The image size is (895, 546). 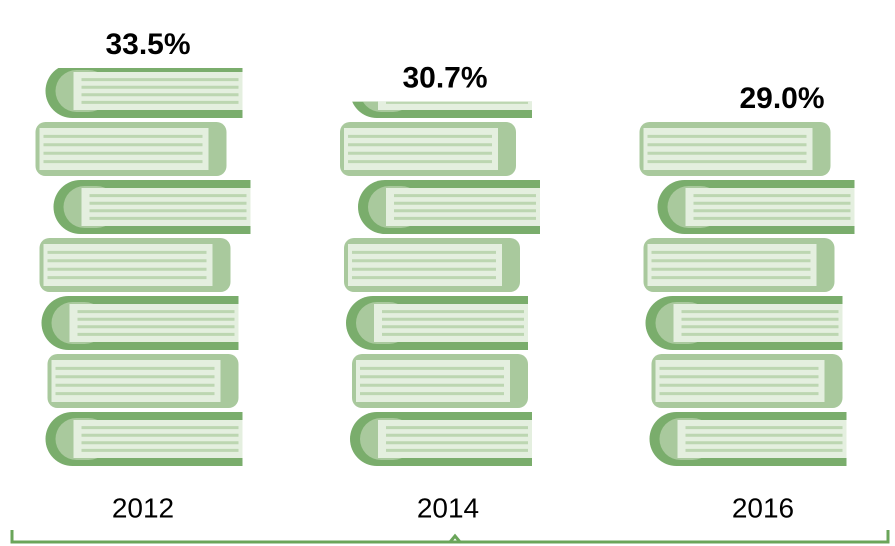 What do you see at coordinates (143, 507) in the screenshot?
I see `x-tick-label: 2012` at bounding box center [143, 507].